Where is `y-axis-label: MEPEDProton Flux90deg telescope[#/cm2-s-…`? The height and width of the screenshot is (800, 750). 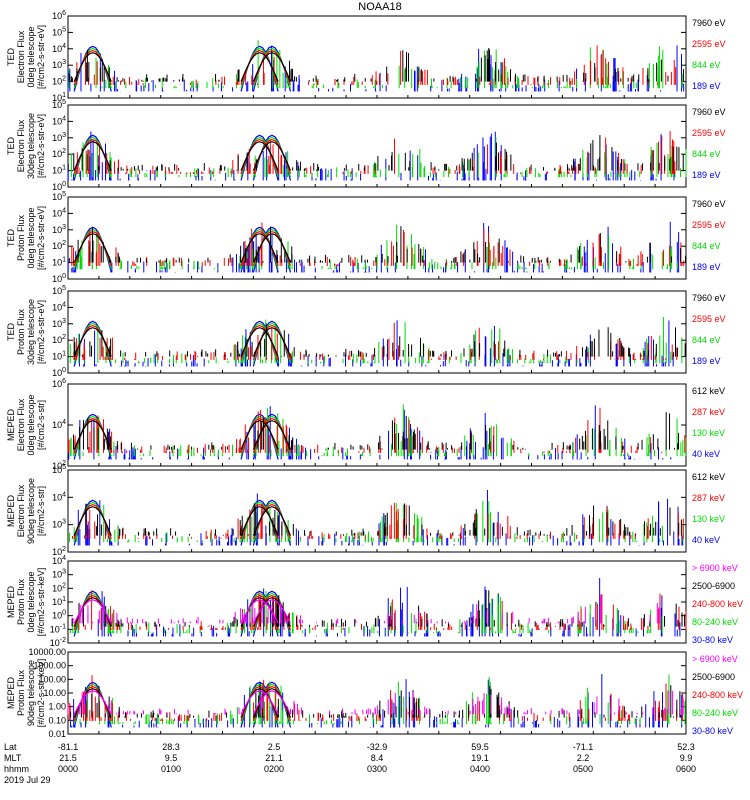
y-axis-label: MEPEDProton Flux90deg telescope[#/cm2-s-… is located at coordinates (26, 693).